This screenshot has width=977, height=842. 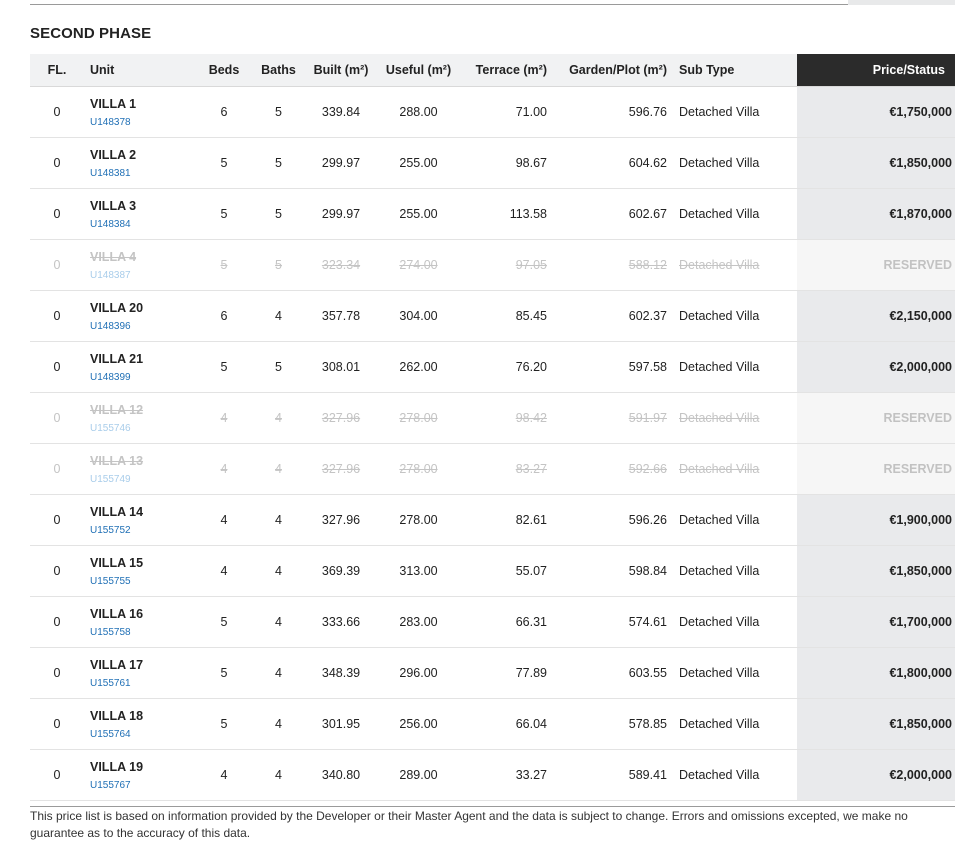 I want to click on top-divider, so click(x=439, y=4).